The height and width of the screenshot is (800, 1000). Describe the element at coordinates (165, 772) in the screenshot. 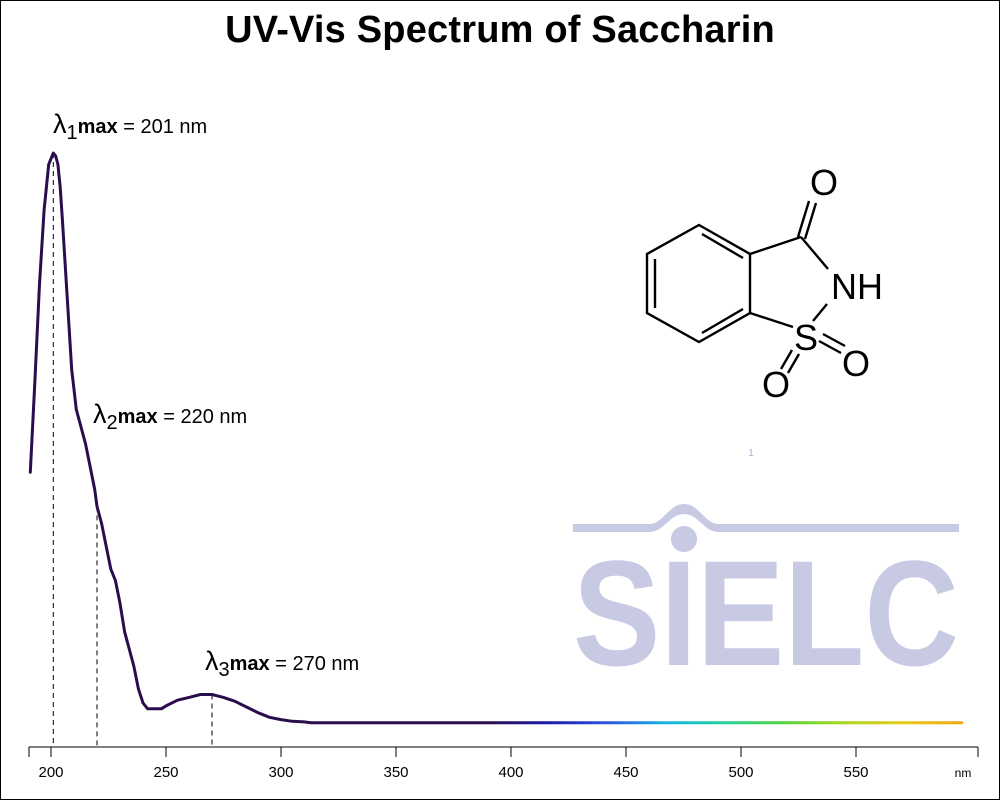

I see `x-tick-label: 250` at that location.